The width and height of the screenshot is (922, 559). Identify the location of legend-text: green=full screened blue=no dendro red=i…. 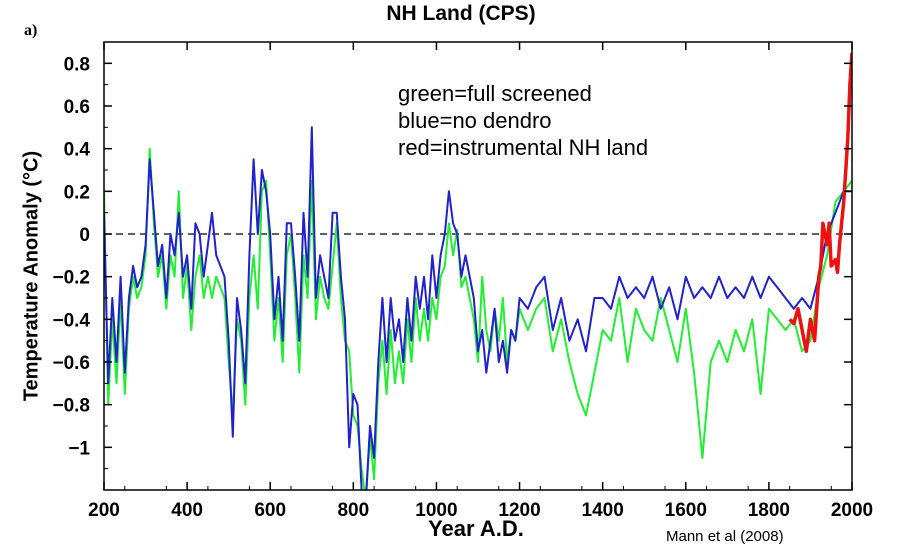
(553, 118).